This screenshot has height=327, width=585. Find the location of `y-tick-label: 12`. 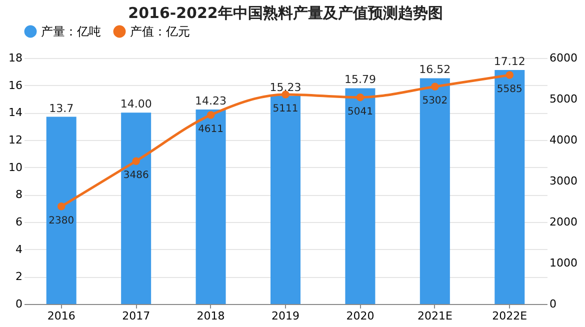

y-tick-label: 12 is located at coordinates (15, 140).